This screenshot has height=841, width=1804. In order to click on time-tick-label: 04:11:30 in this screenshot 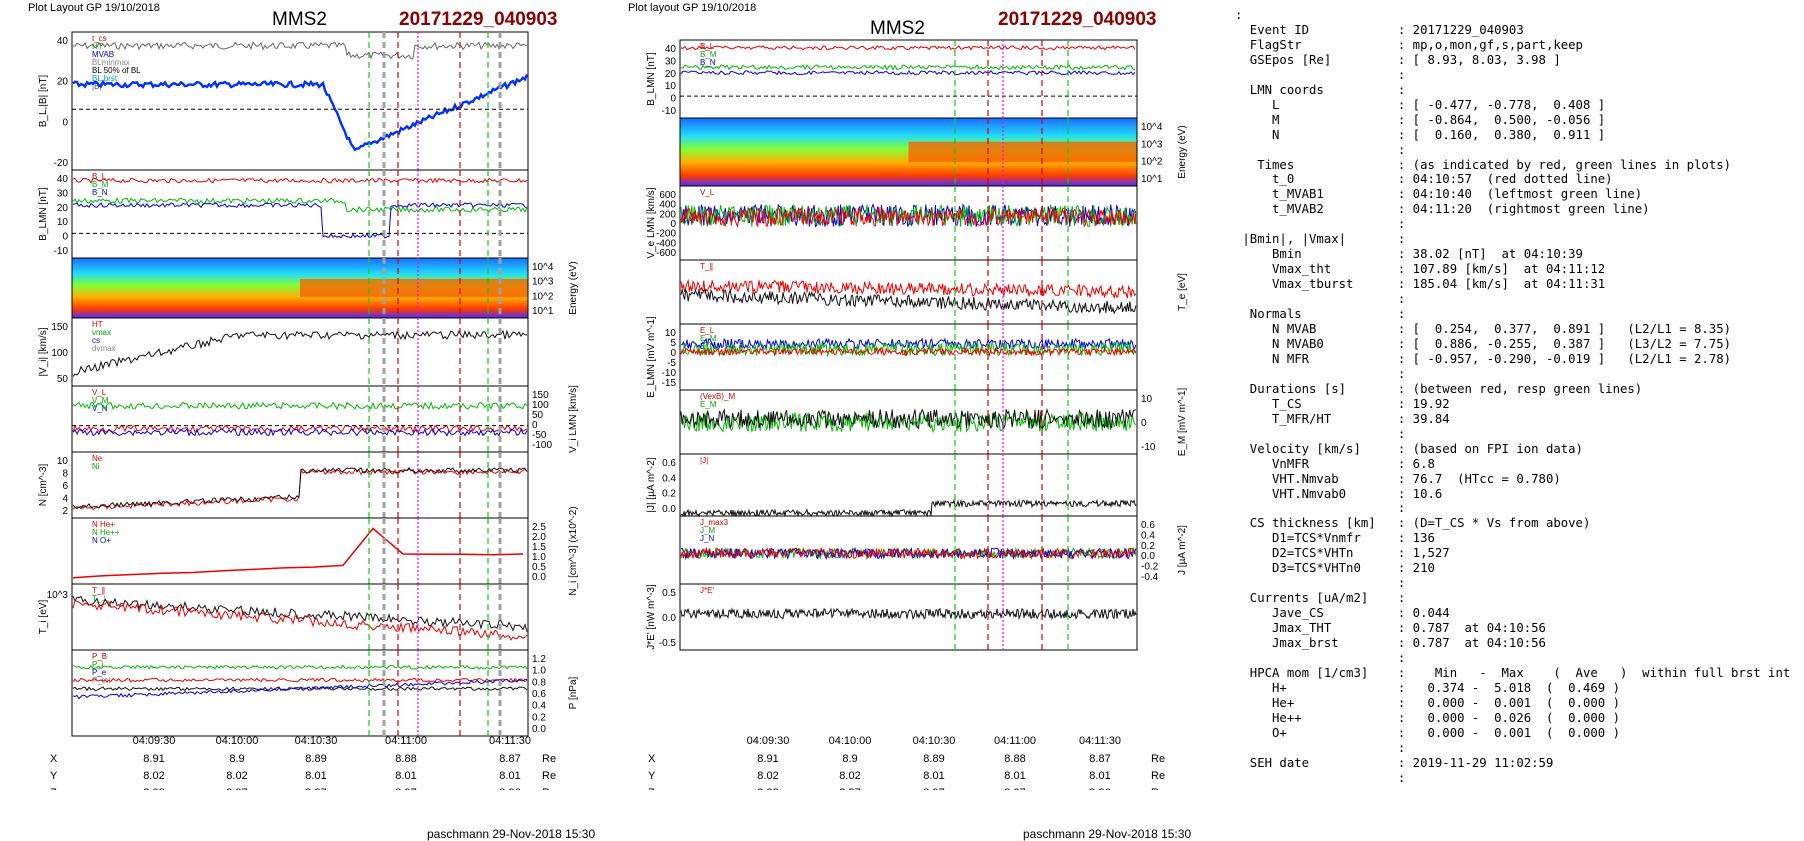, I will do `click(510, 741)`.